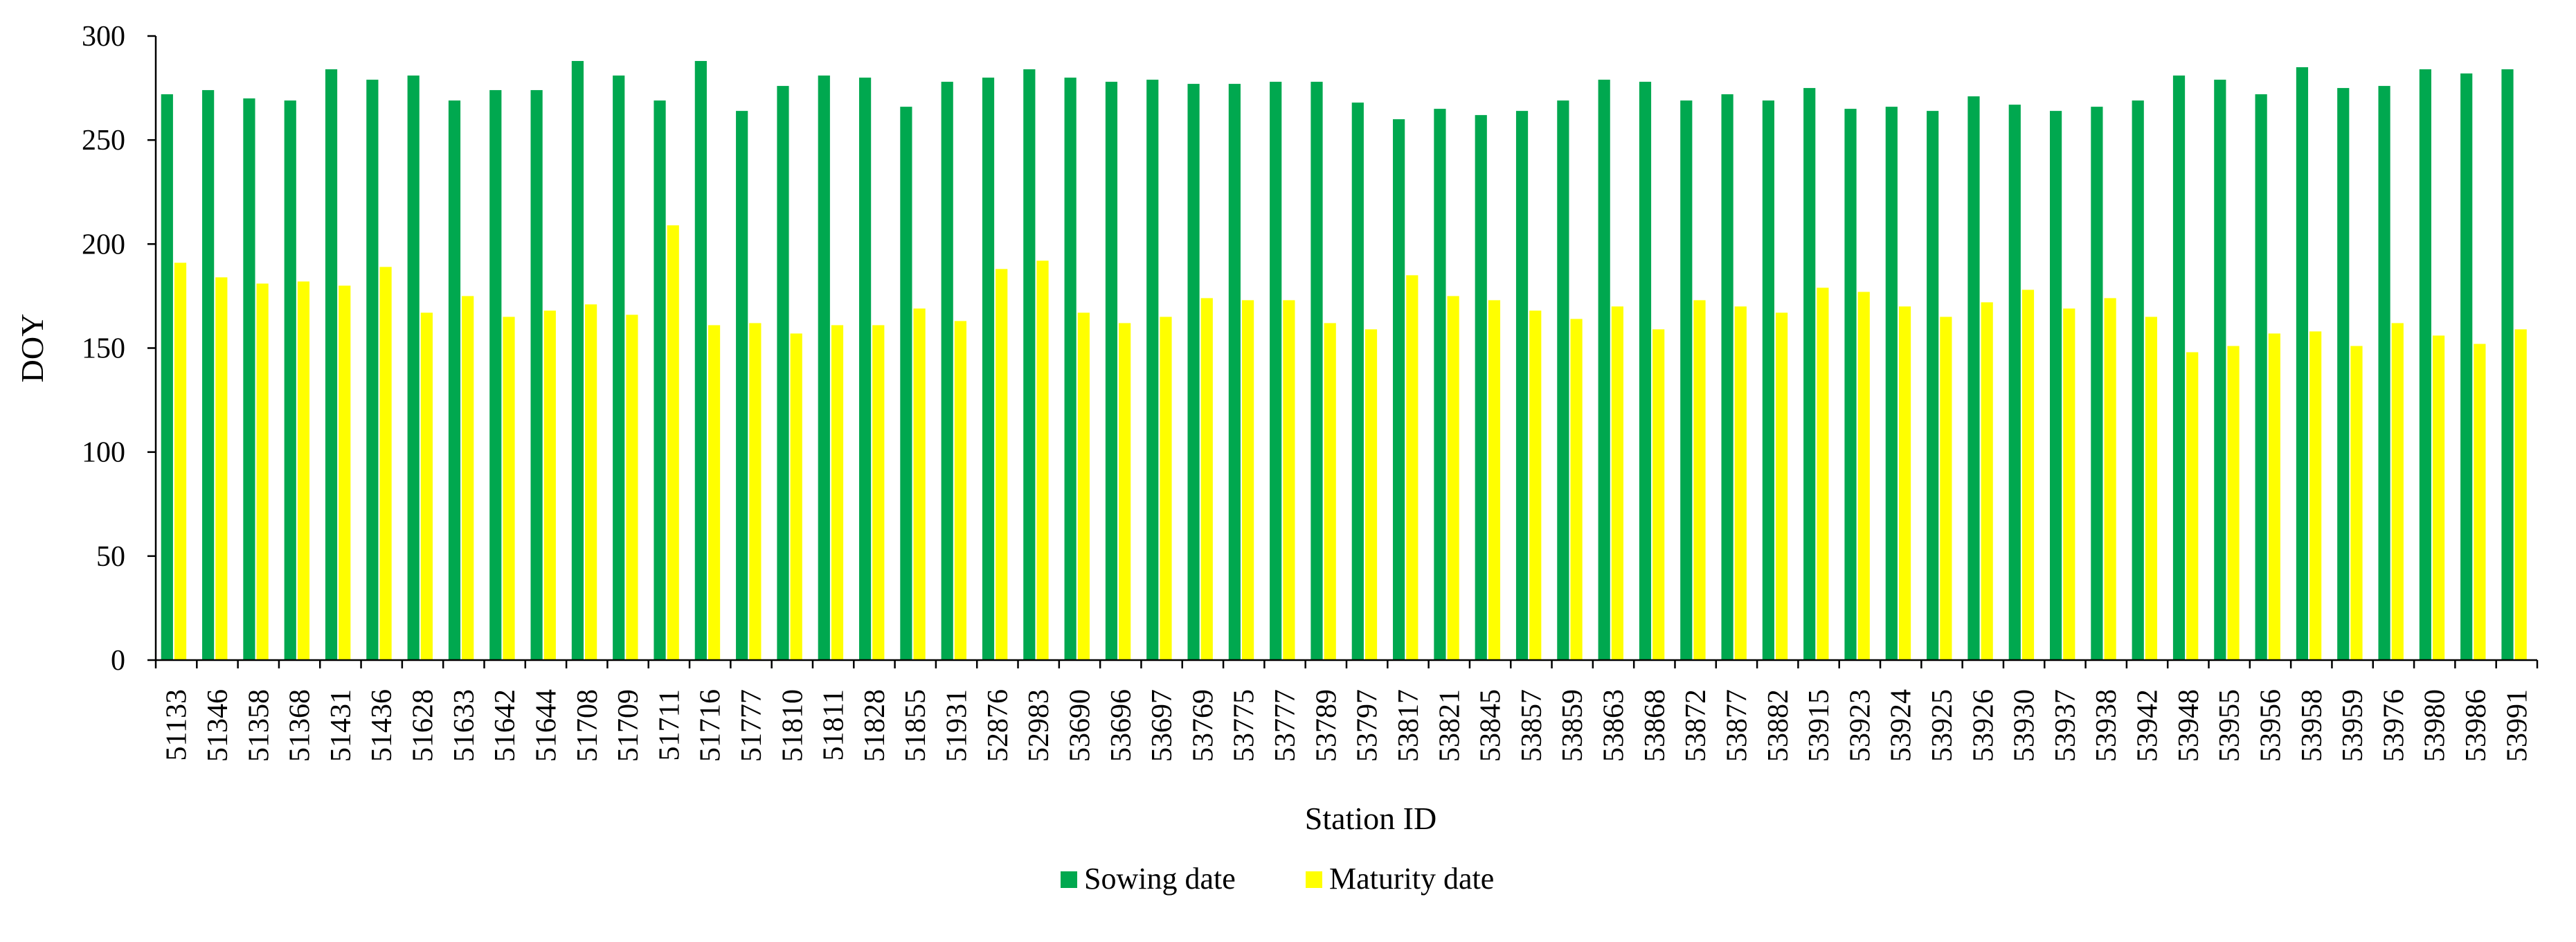  I want to click on x-tick-label-53877: 53877, so click(1737, 725).